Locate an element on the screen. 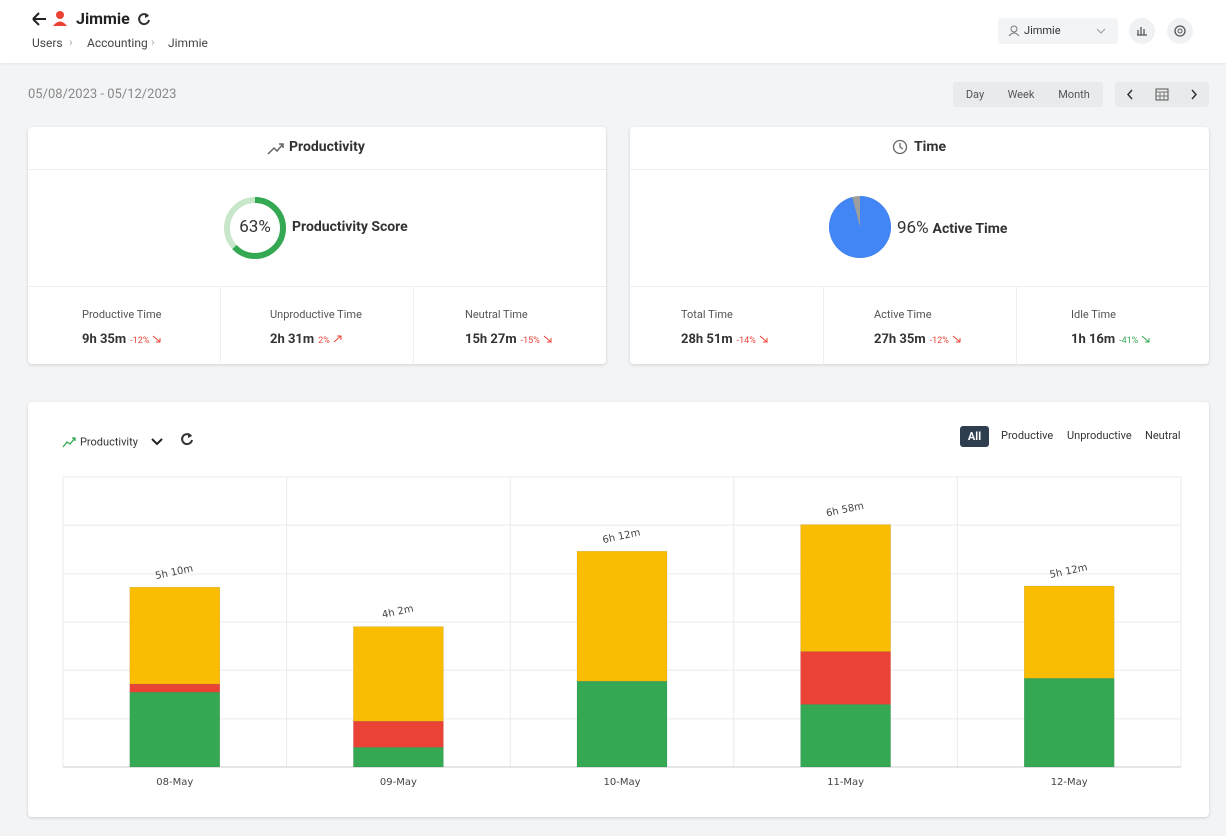 This screenshot has height=836, width=1226. trend-icon is located at coordinates (275, 149).